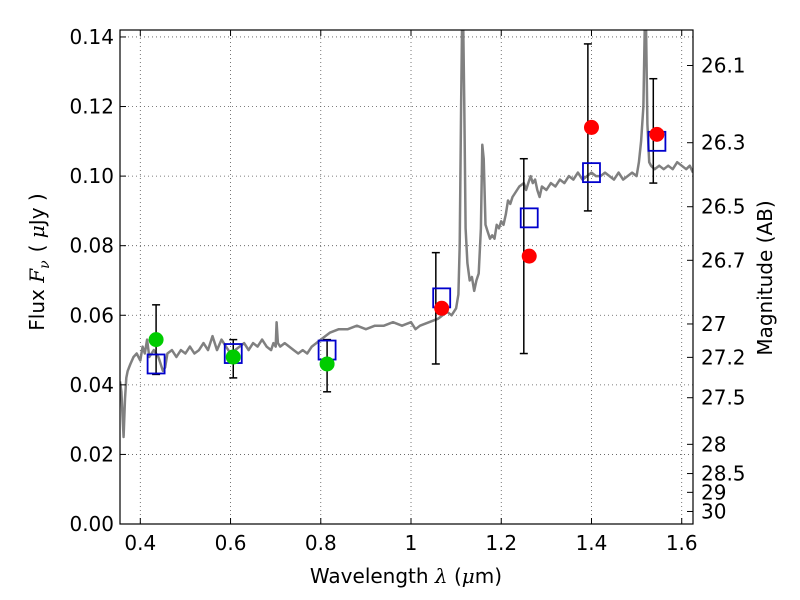 The height and width of the screenshot is (600, 800). What do you see at coordinates (713, 492) in the screenshot?
I see `y2-tick-label: 29` at bounding box center [713, 492].